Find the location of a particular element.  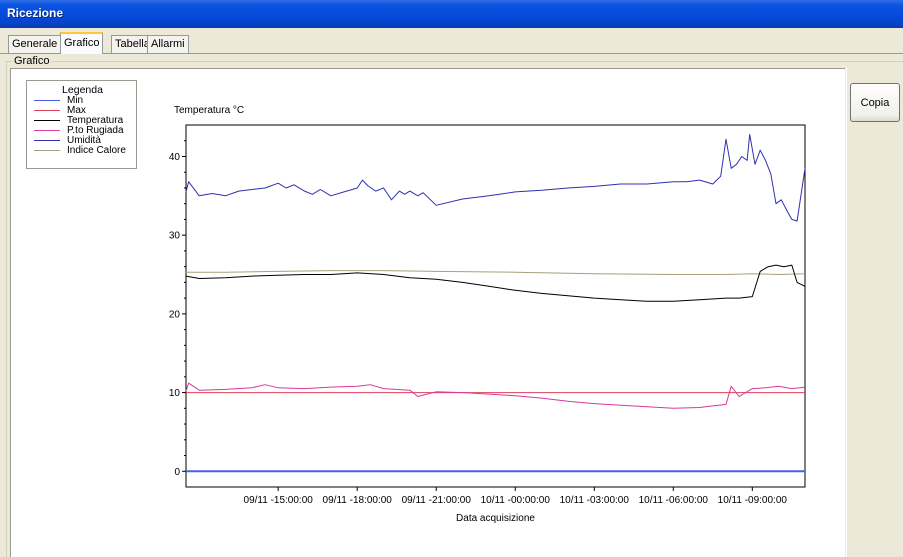

legend-item-umidita: Umidità is located at coordinates (84, 141).